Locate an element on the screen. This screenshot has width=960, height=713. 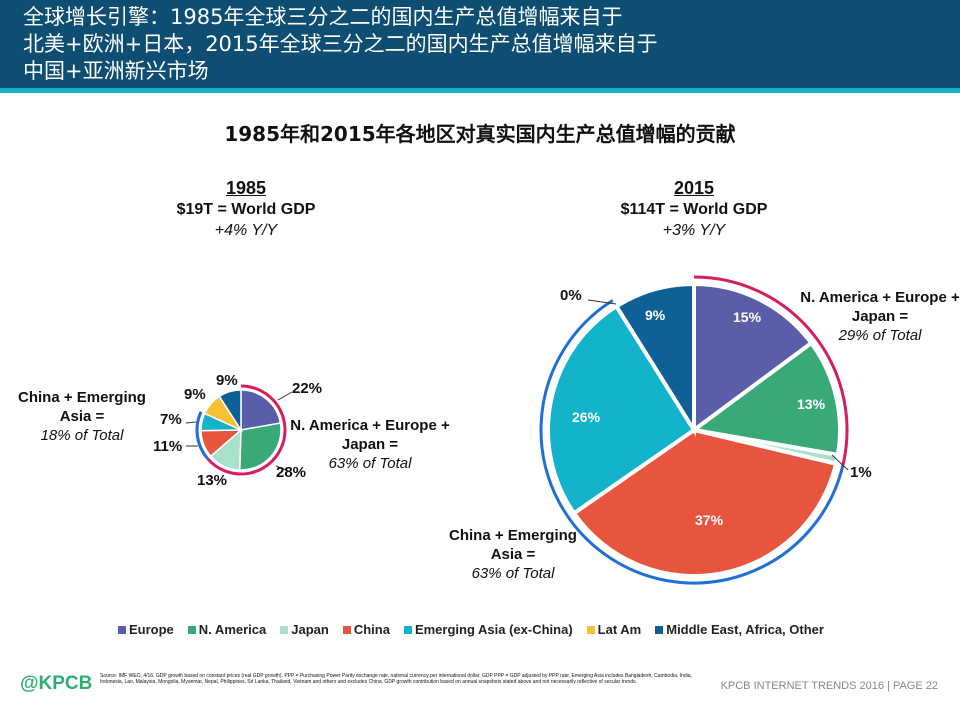
pie-1985-slice-n-america is located at coordinates (260, 446).